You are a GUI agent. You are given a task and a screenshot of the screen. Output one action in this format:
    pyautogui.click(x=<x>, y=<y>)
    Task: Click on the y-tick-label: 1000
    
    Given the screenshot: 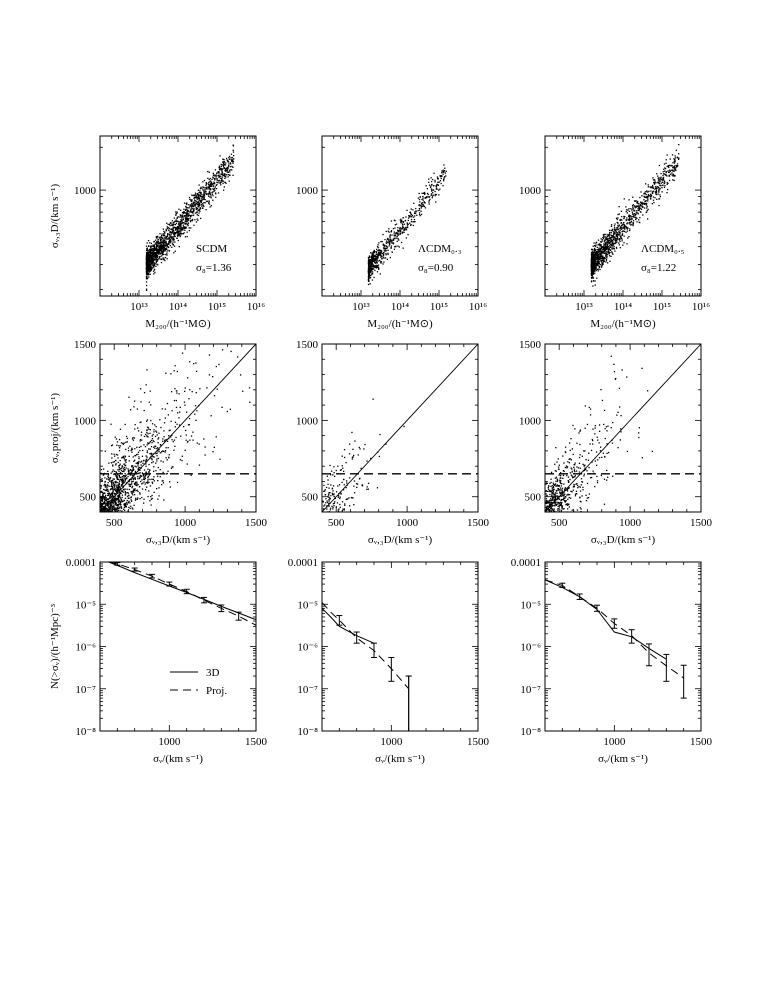 What is the action you would take?
    pyautogui.click(x=530, y=191)
    